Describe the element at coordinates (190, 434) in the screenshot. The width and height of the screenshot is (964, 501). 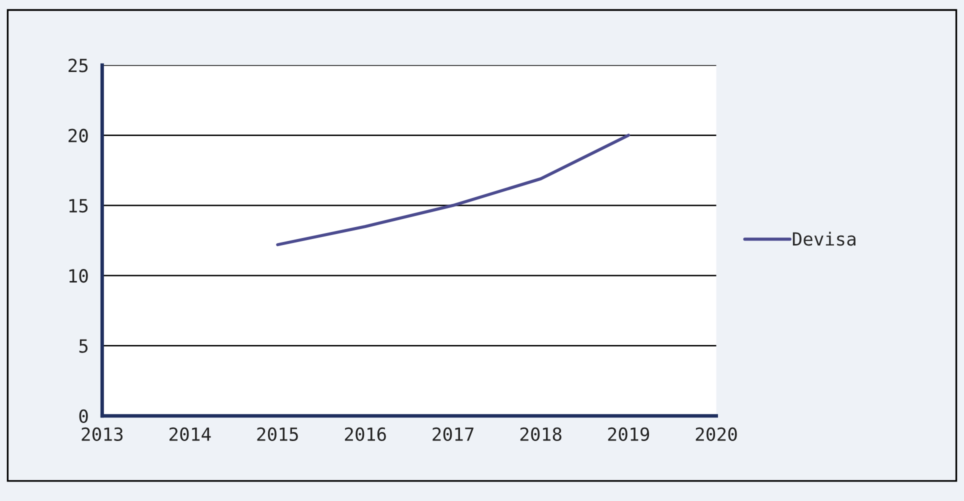
I see `x-tick-label: 2014` at that location.